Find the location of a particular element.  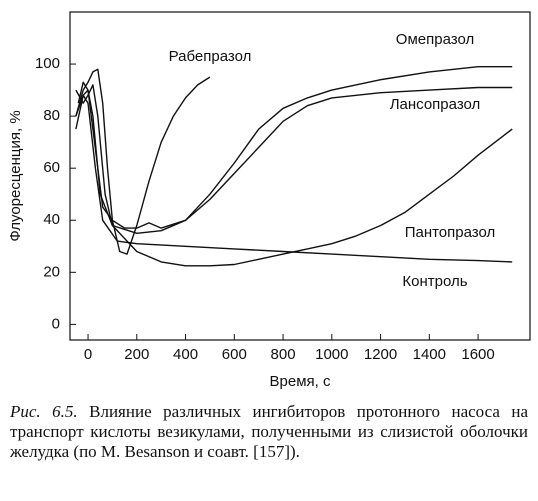

y-tick-label: 100 is located at coordinates (47, 63).